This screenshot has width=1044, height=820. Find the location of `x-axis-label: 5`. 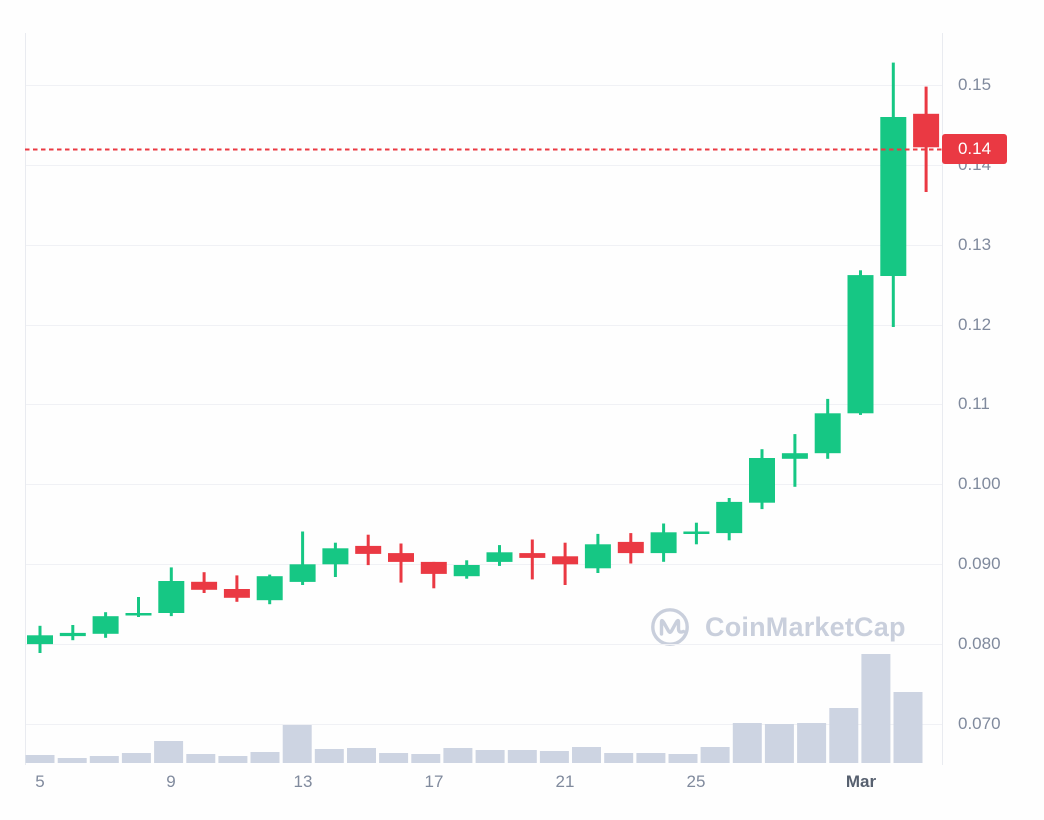

x-axis-label: 5 is located at coordinates (40, 781).